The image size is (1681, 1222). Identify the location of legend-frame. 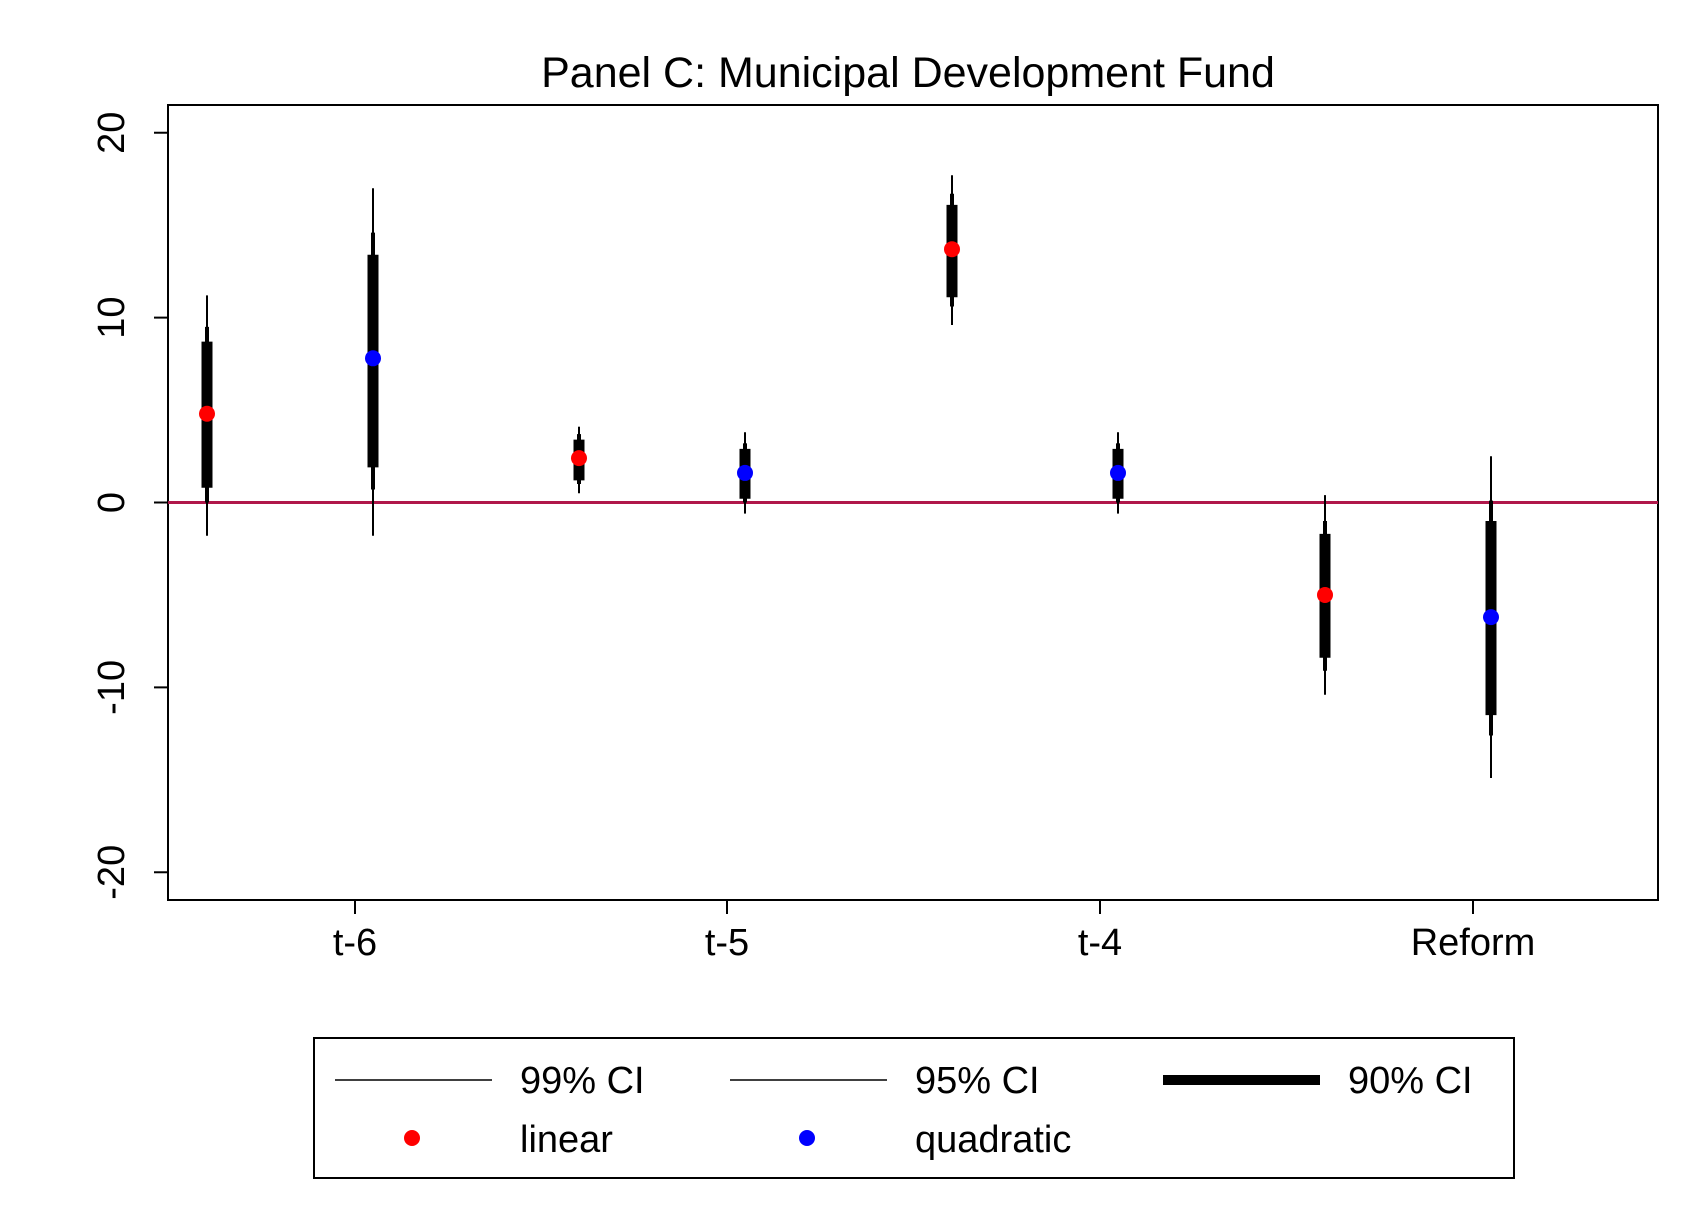
(914, 1108).